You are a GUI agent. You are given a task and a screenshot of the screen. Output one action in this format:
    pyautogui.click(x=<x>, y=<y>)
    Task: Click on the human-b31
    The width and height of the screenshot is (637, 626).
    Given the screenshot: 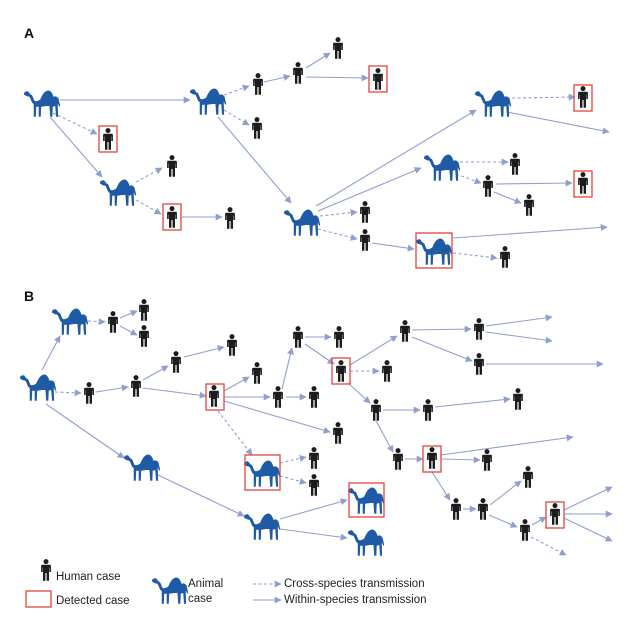 What is the action you would take?
    pyautogui.click(x=525, y=530)
    